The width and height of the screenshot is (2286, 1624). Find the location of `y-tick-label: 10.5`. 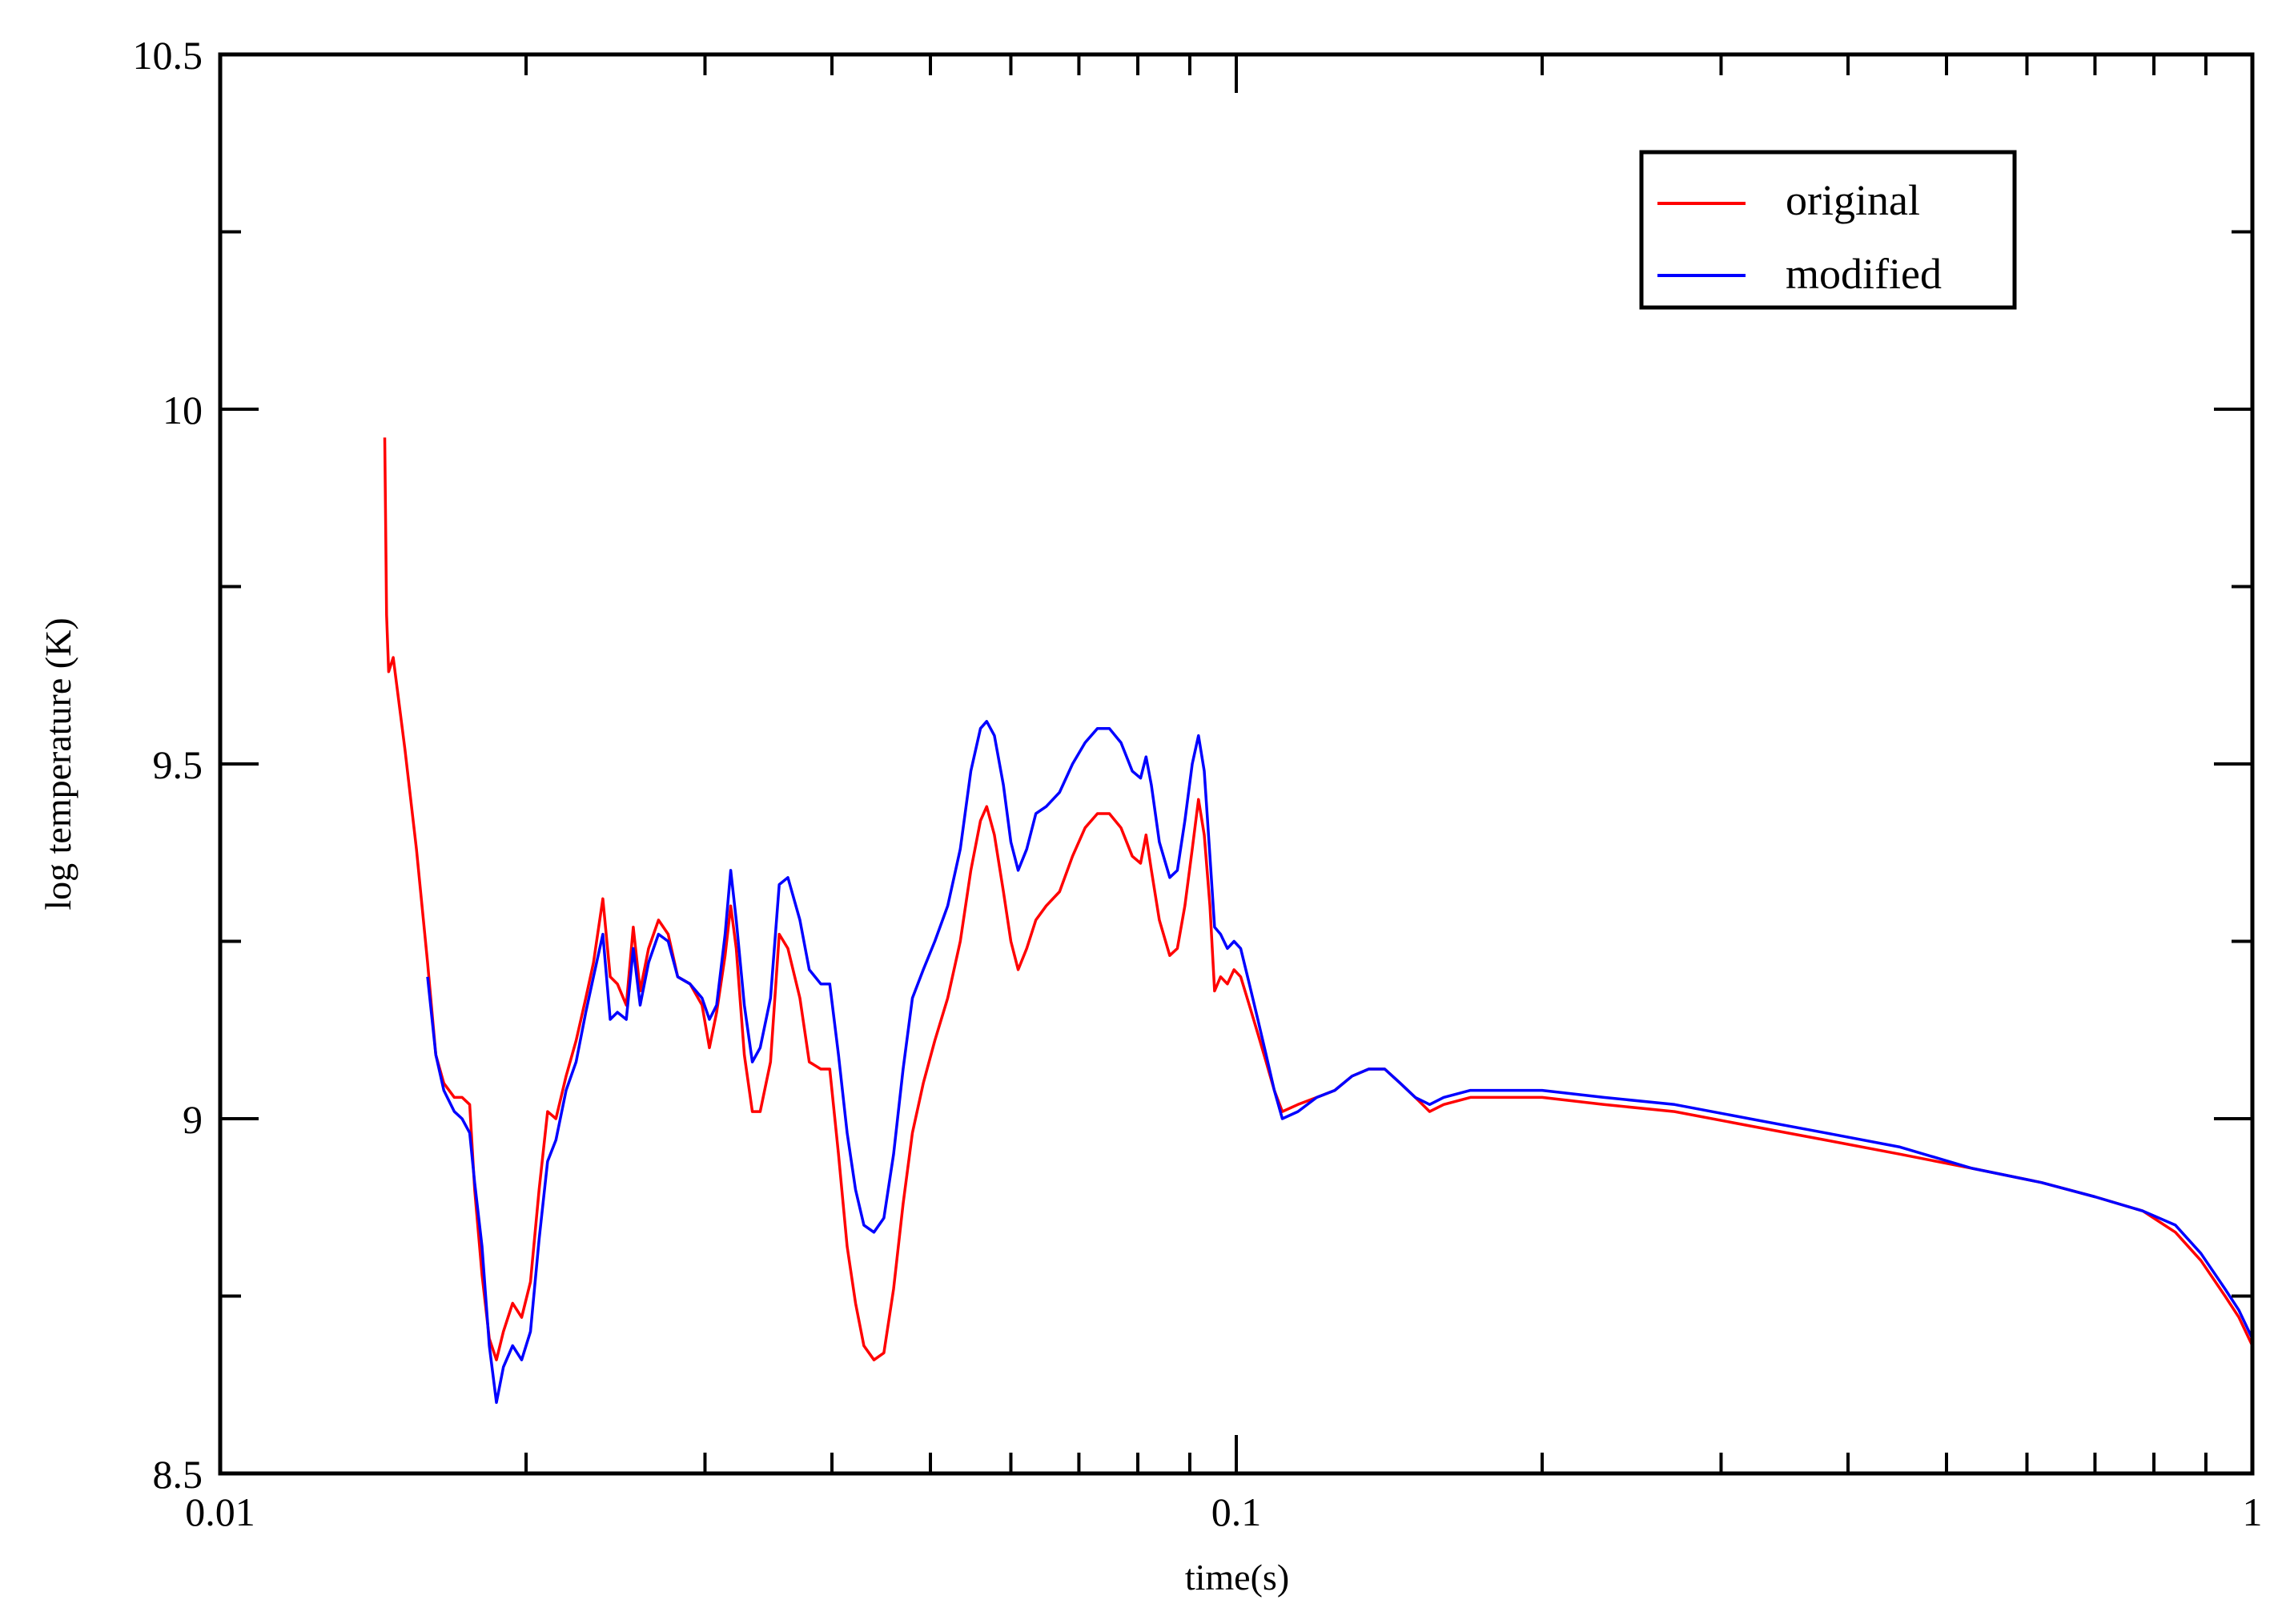

y-tick-label: 10.5 is located at coordinates (168, 55).